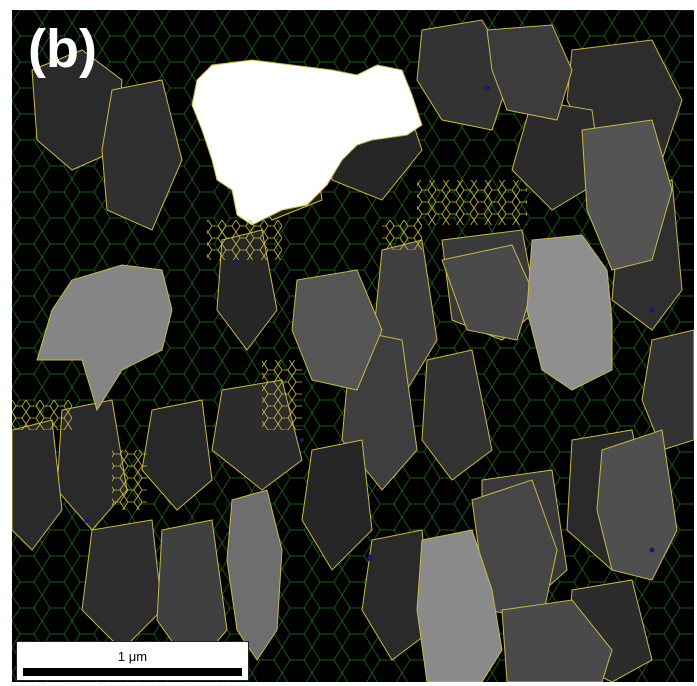  I want to click on scale-bar-label: 1 μm, so click(132, 656).